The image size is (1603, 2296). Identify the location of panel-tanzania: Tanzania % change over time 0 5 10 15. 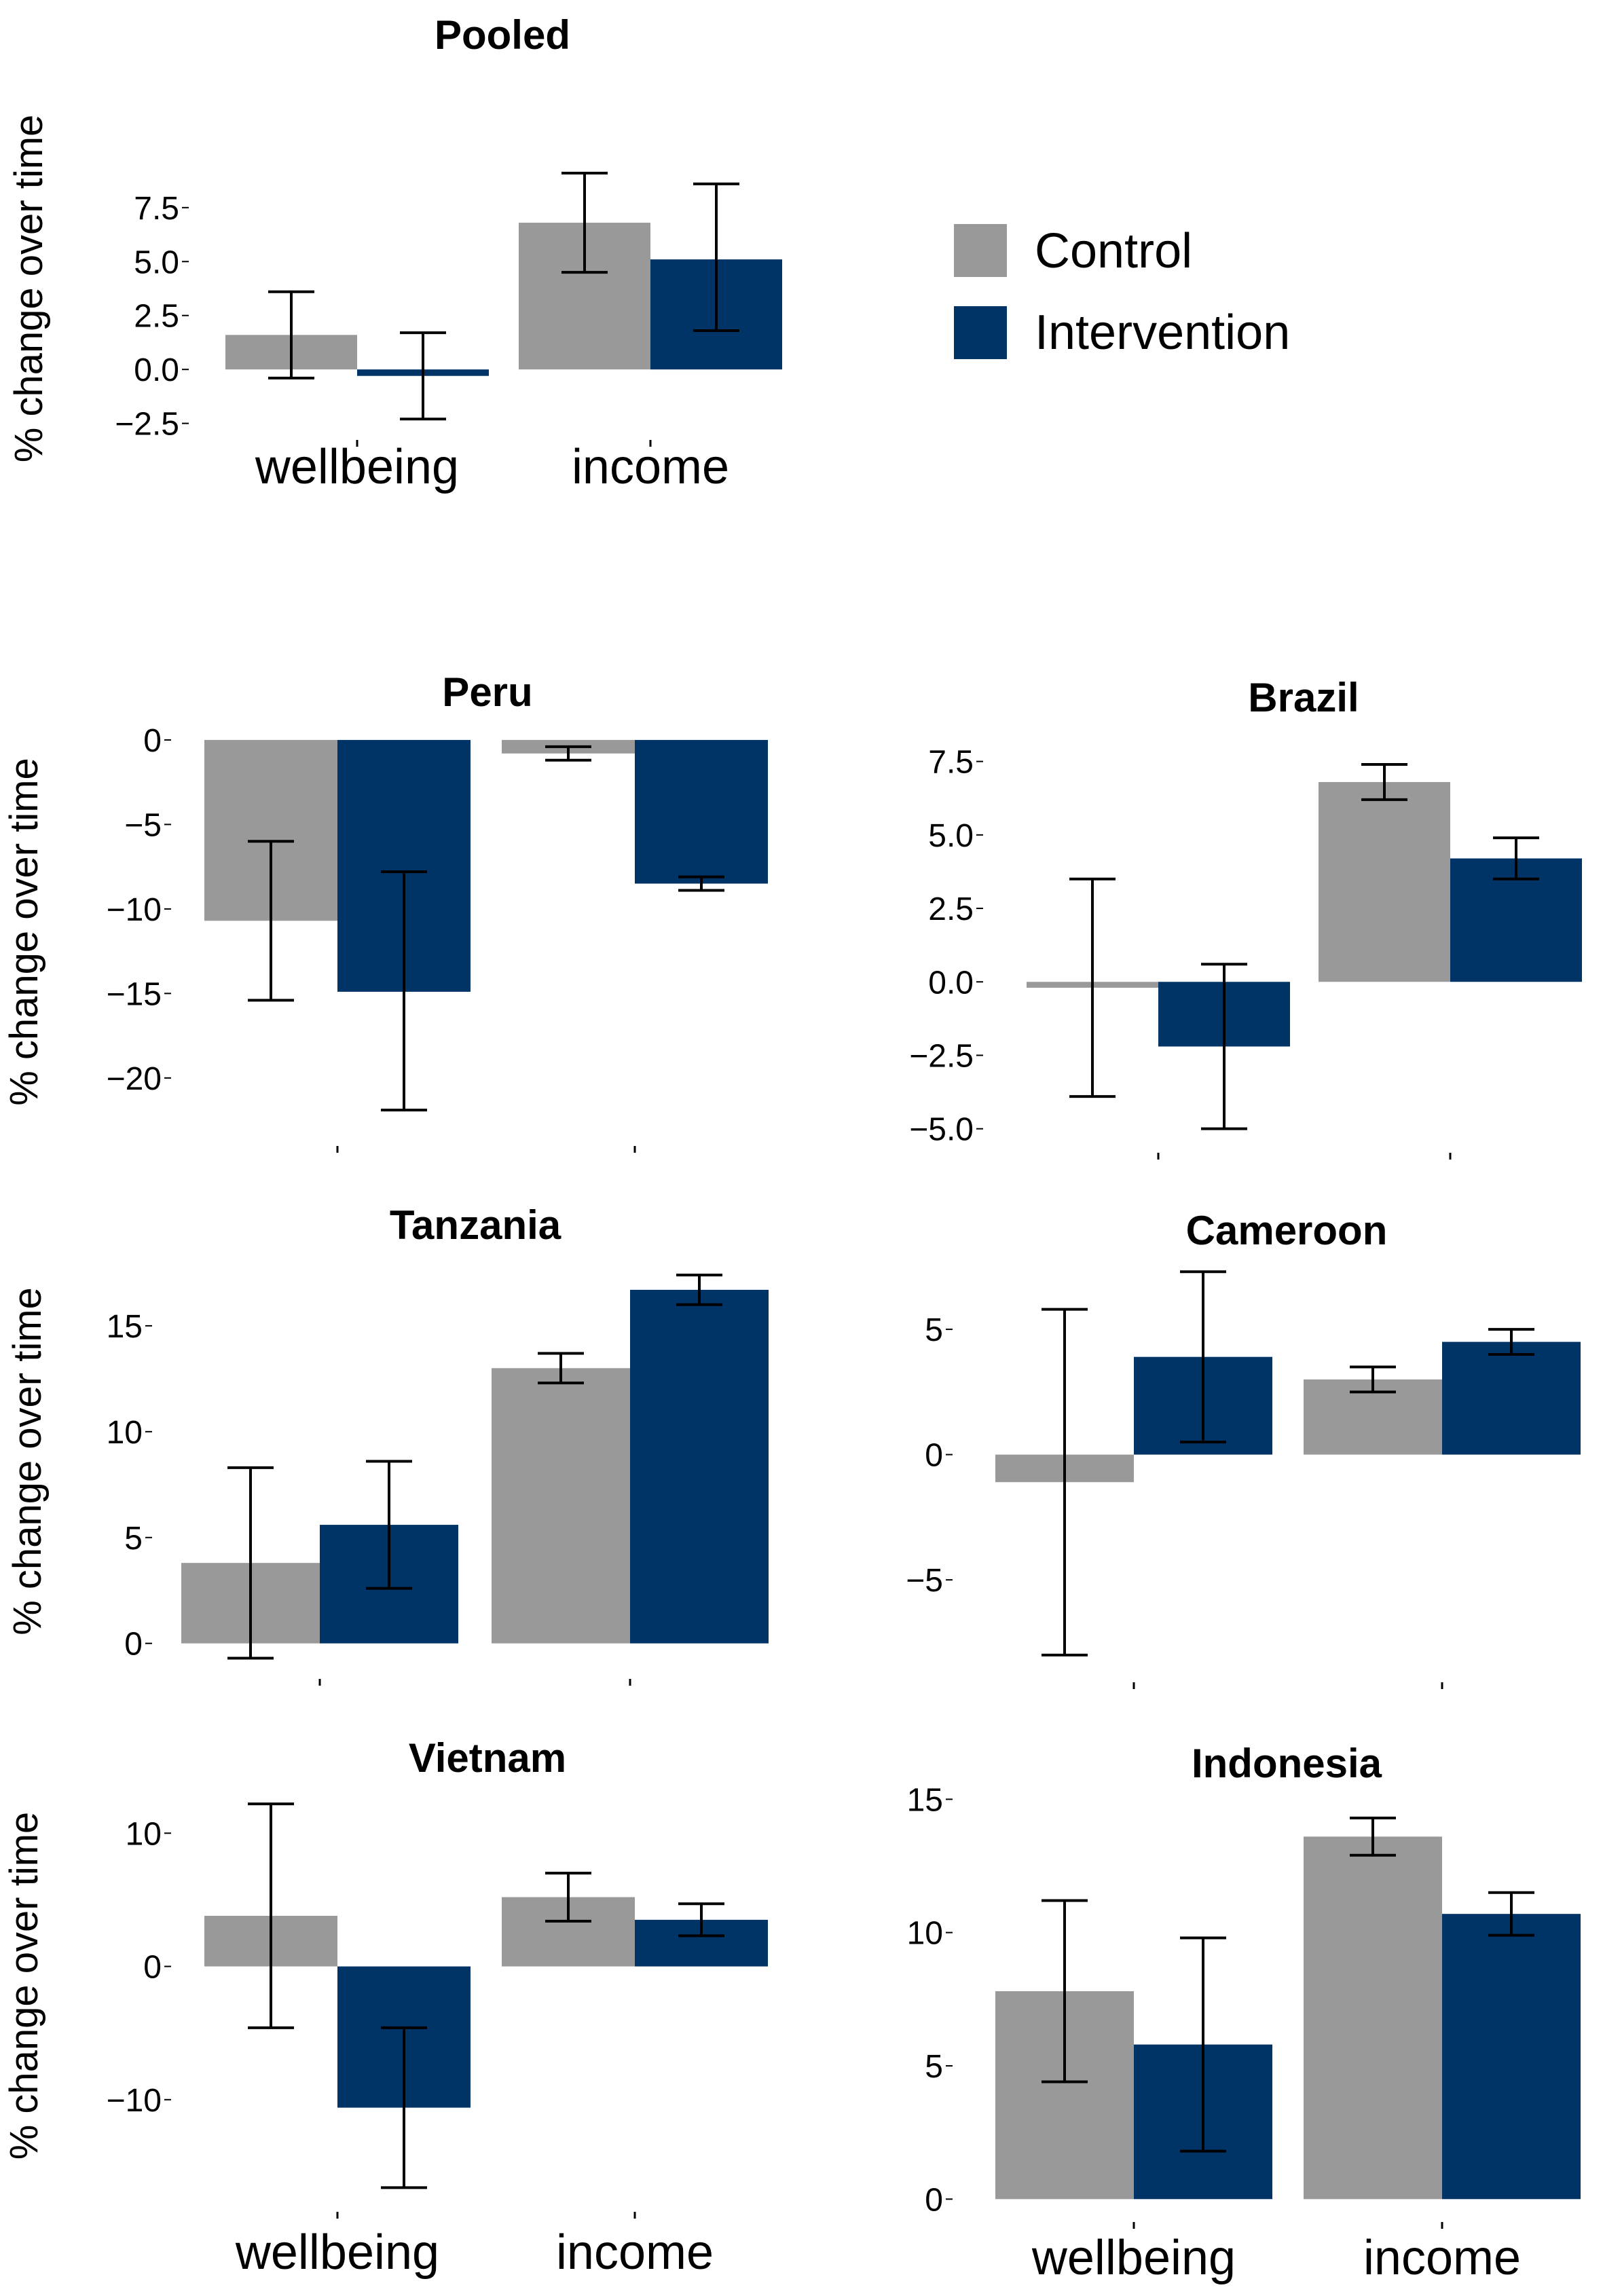
(387, 1444).